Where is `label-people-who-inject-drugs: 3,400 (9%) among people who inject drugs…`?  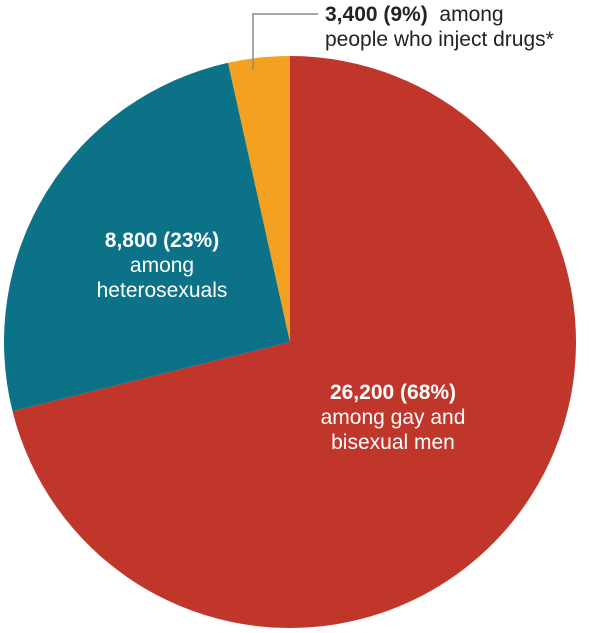
label-people-who-inject-drugs: 3,400 (9%) among people who inject drugs… is located at coordinates (462, 27).